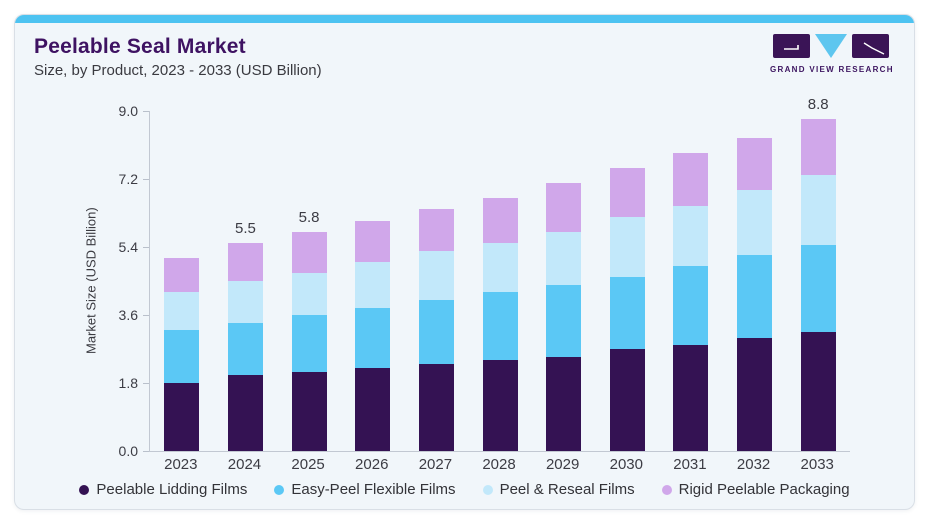 This screenshot has height=521, width=927. Describe the element at coordinates (91, 281) in the screenshot. I see `y-axis-title: Market Size (USD Billion)` at that location.